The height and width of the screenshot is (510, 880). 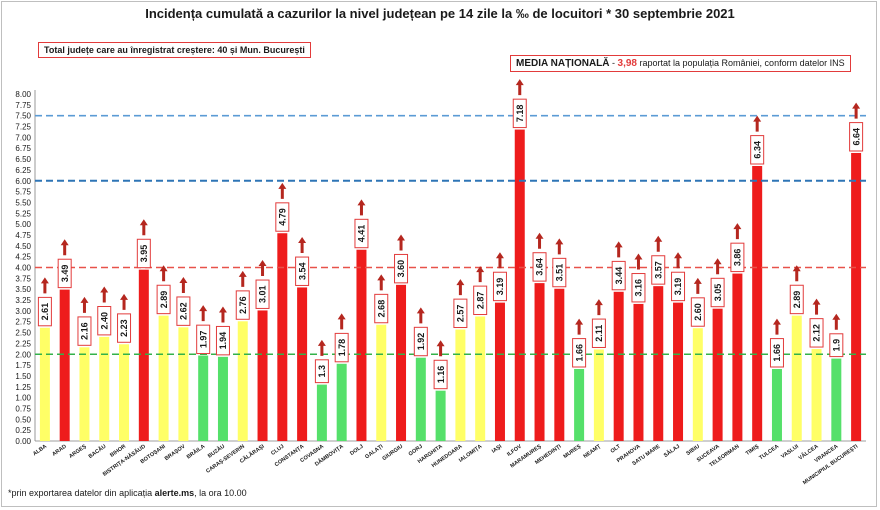 I want to click on value-label-group: 3.60, so click(x=401, y=268).